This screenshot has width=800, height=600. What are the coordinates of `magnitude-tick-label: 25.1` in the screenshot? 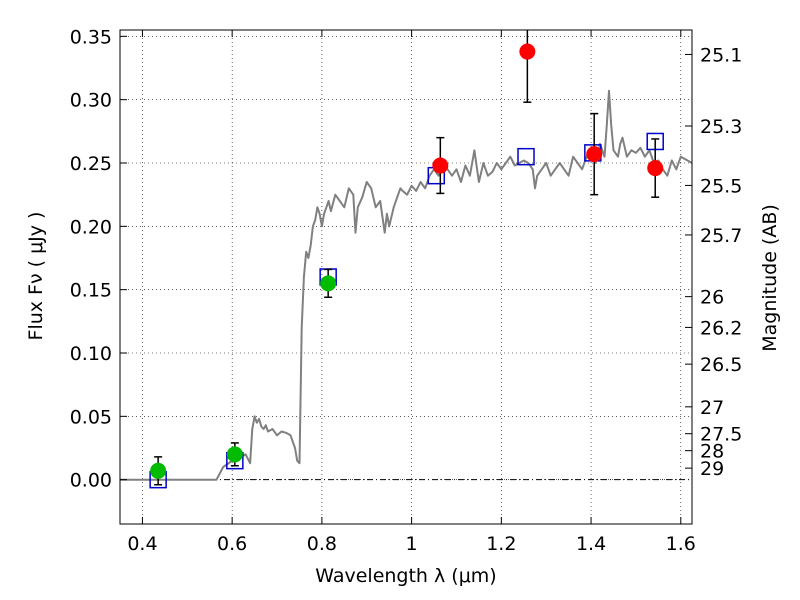 It's located at (721, 55).